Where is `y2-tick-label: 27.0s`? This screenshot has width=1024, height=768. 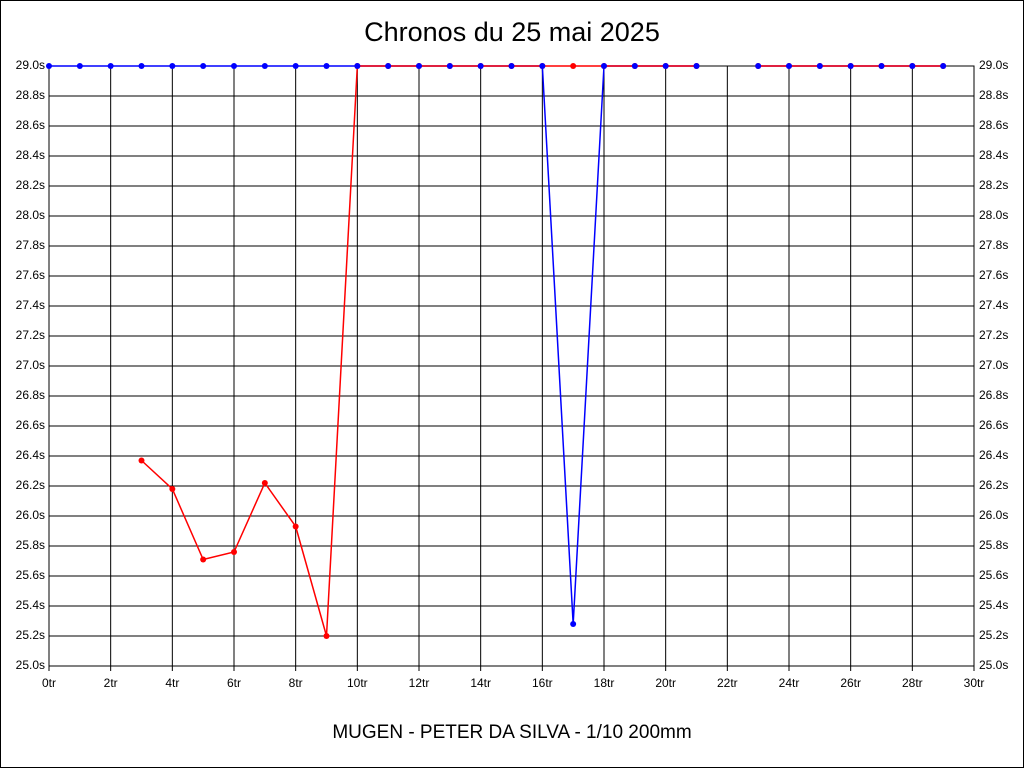 y2-tick-label: 27.0s is located at coordinates (993, 365).